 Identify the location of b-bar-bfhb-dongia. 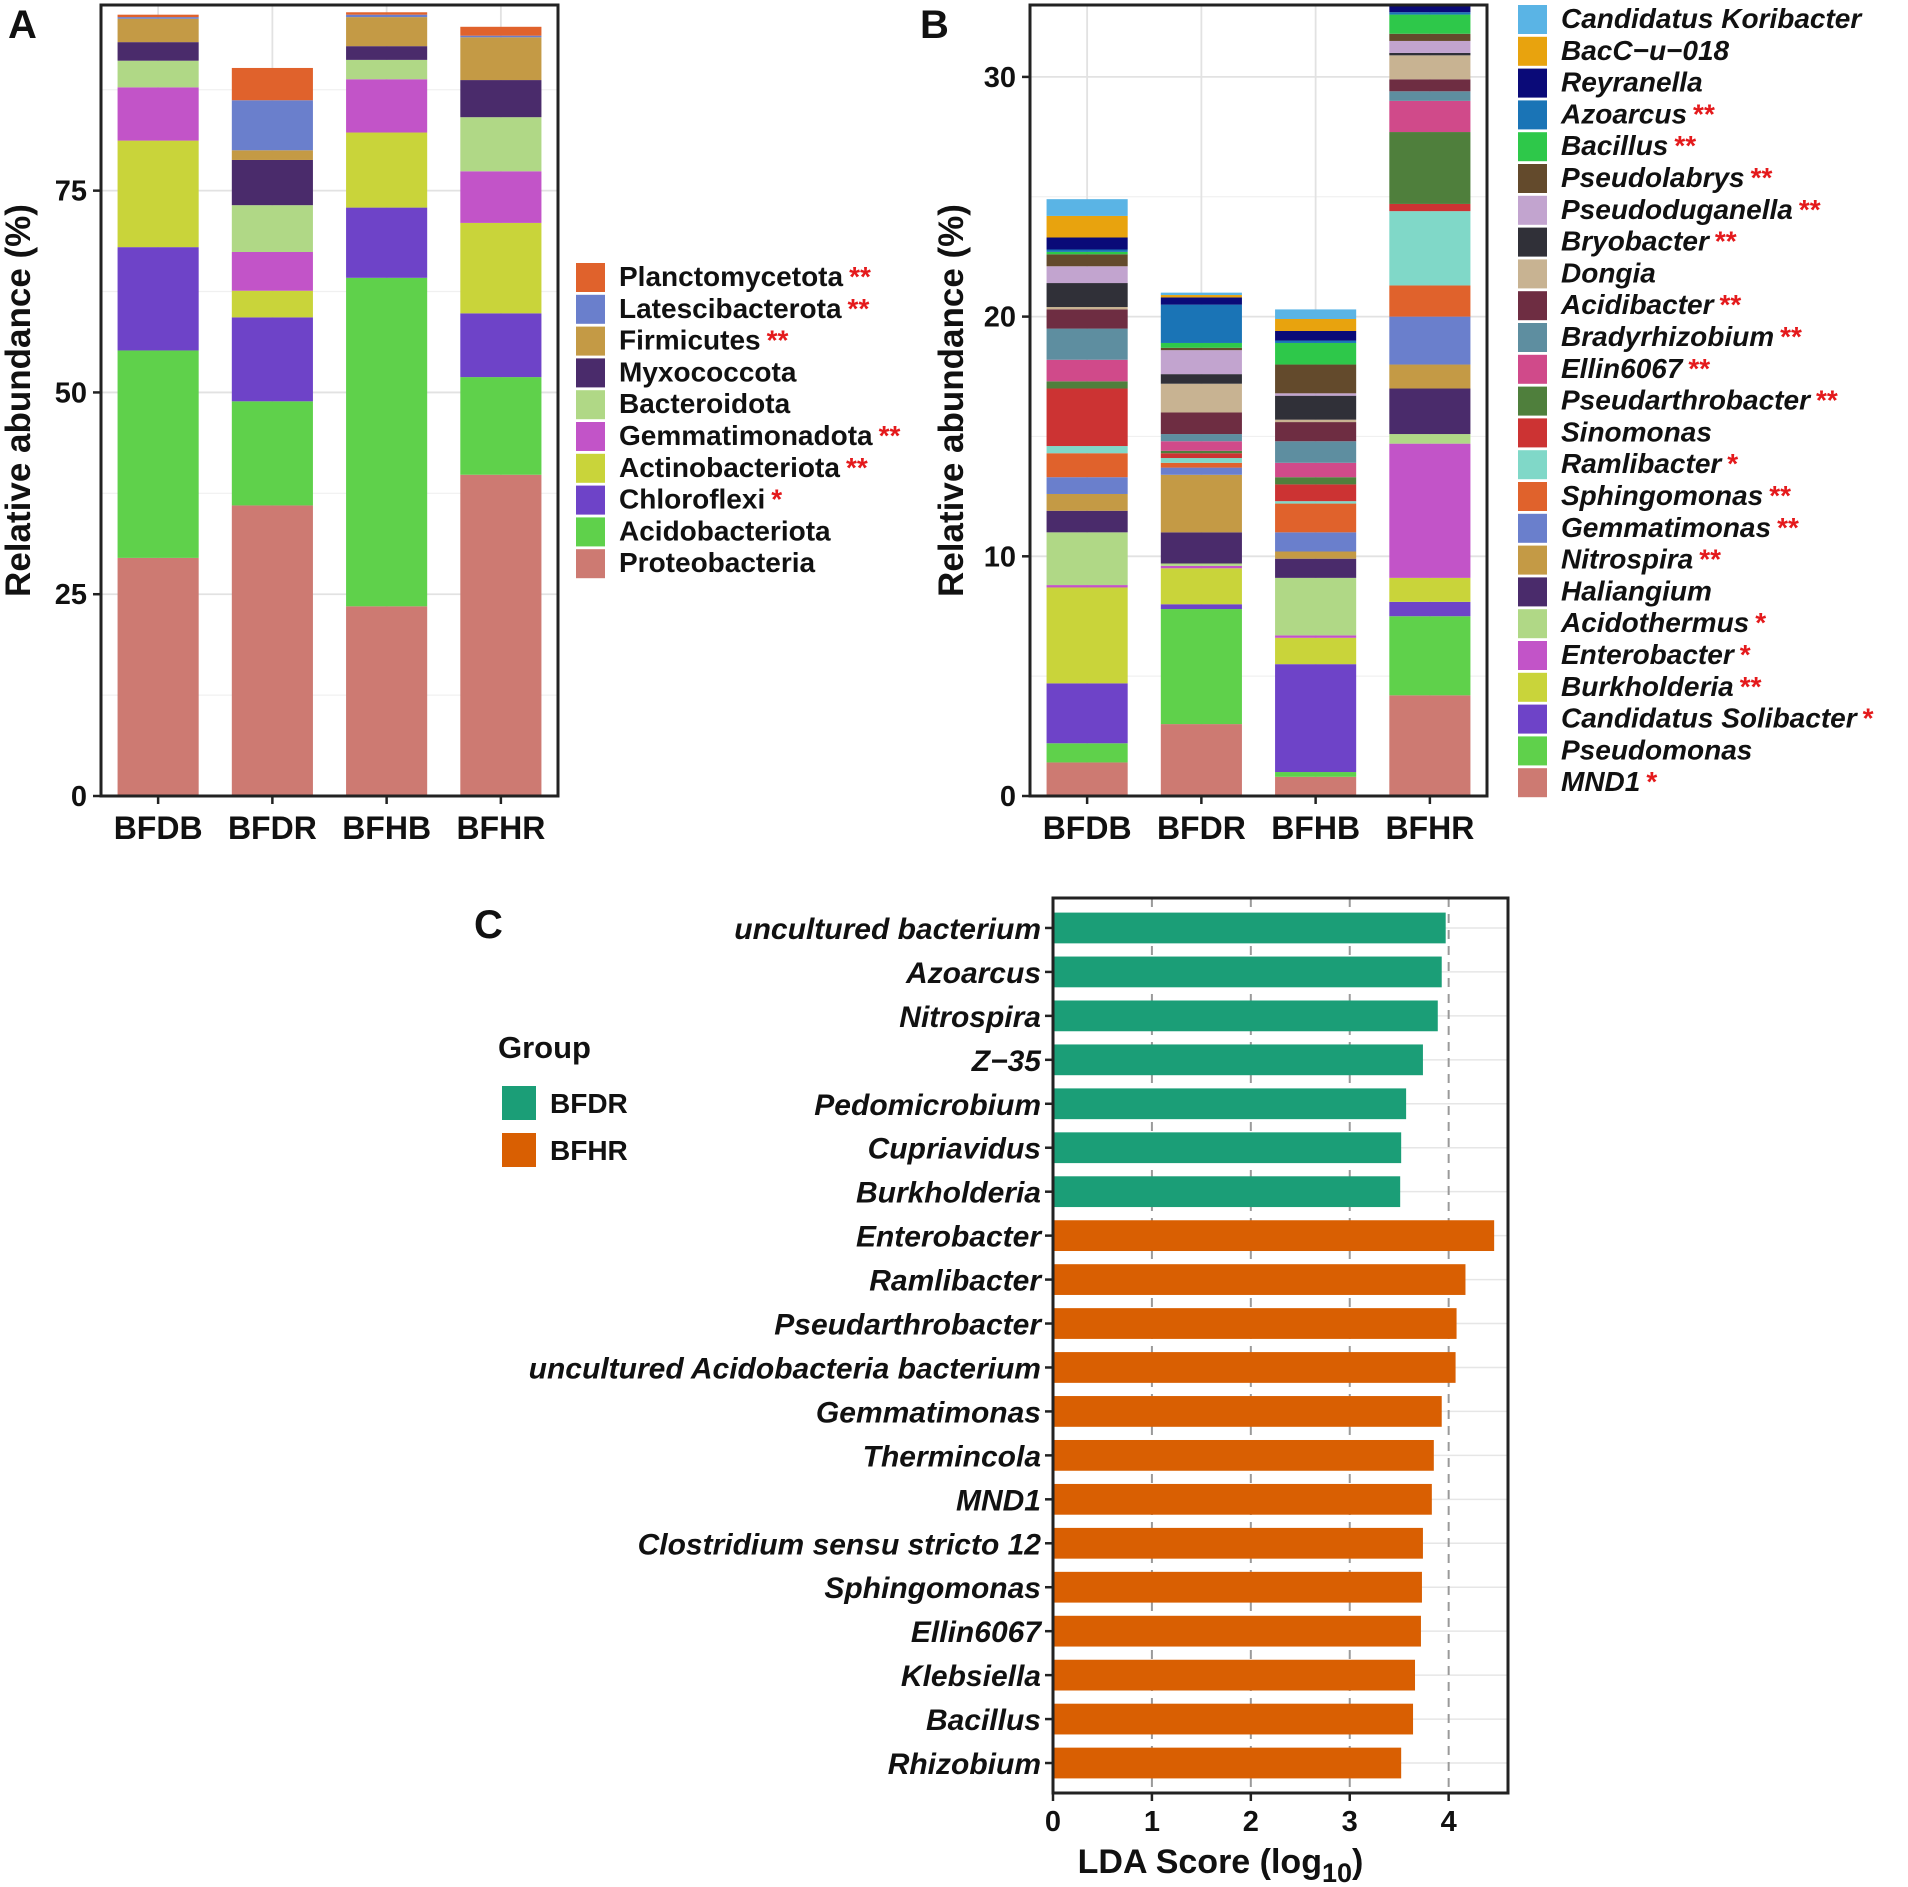
(1316, 421).